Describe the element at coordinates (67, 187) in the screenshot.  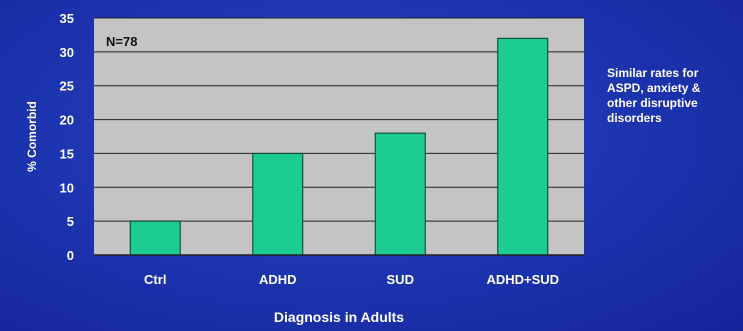
I see `y-tick-label: 10` at that location.